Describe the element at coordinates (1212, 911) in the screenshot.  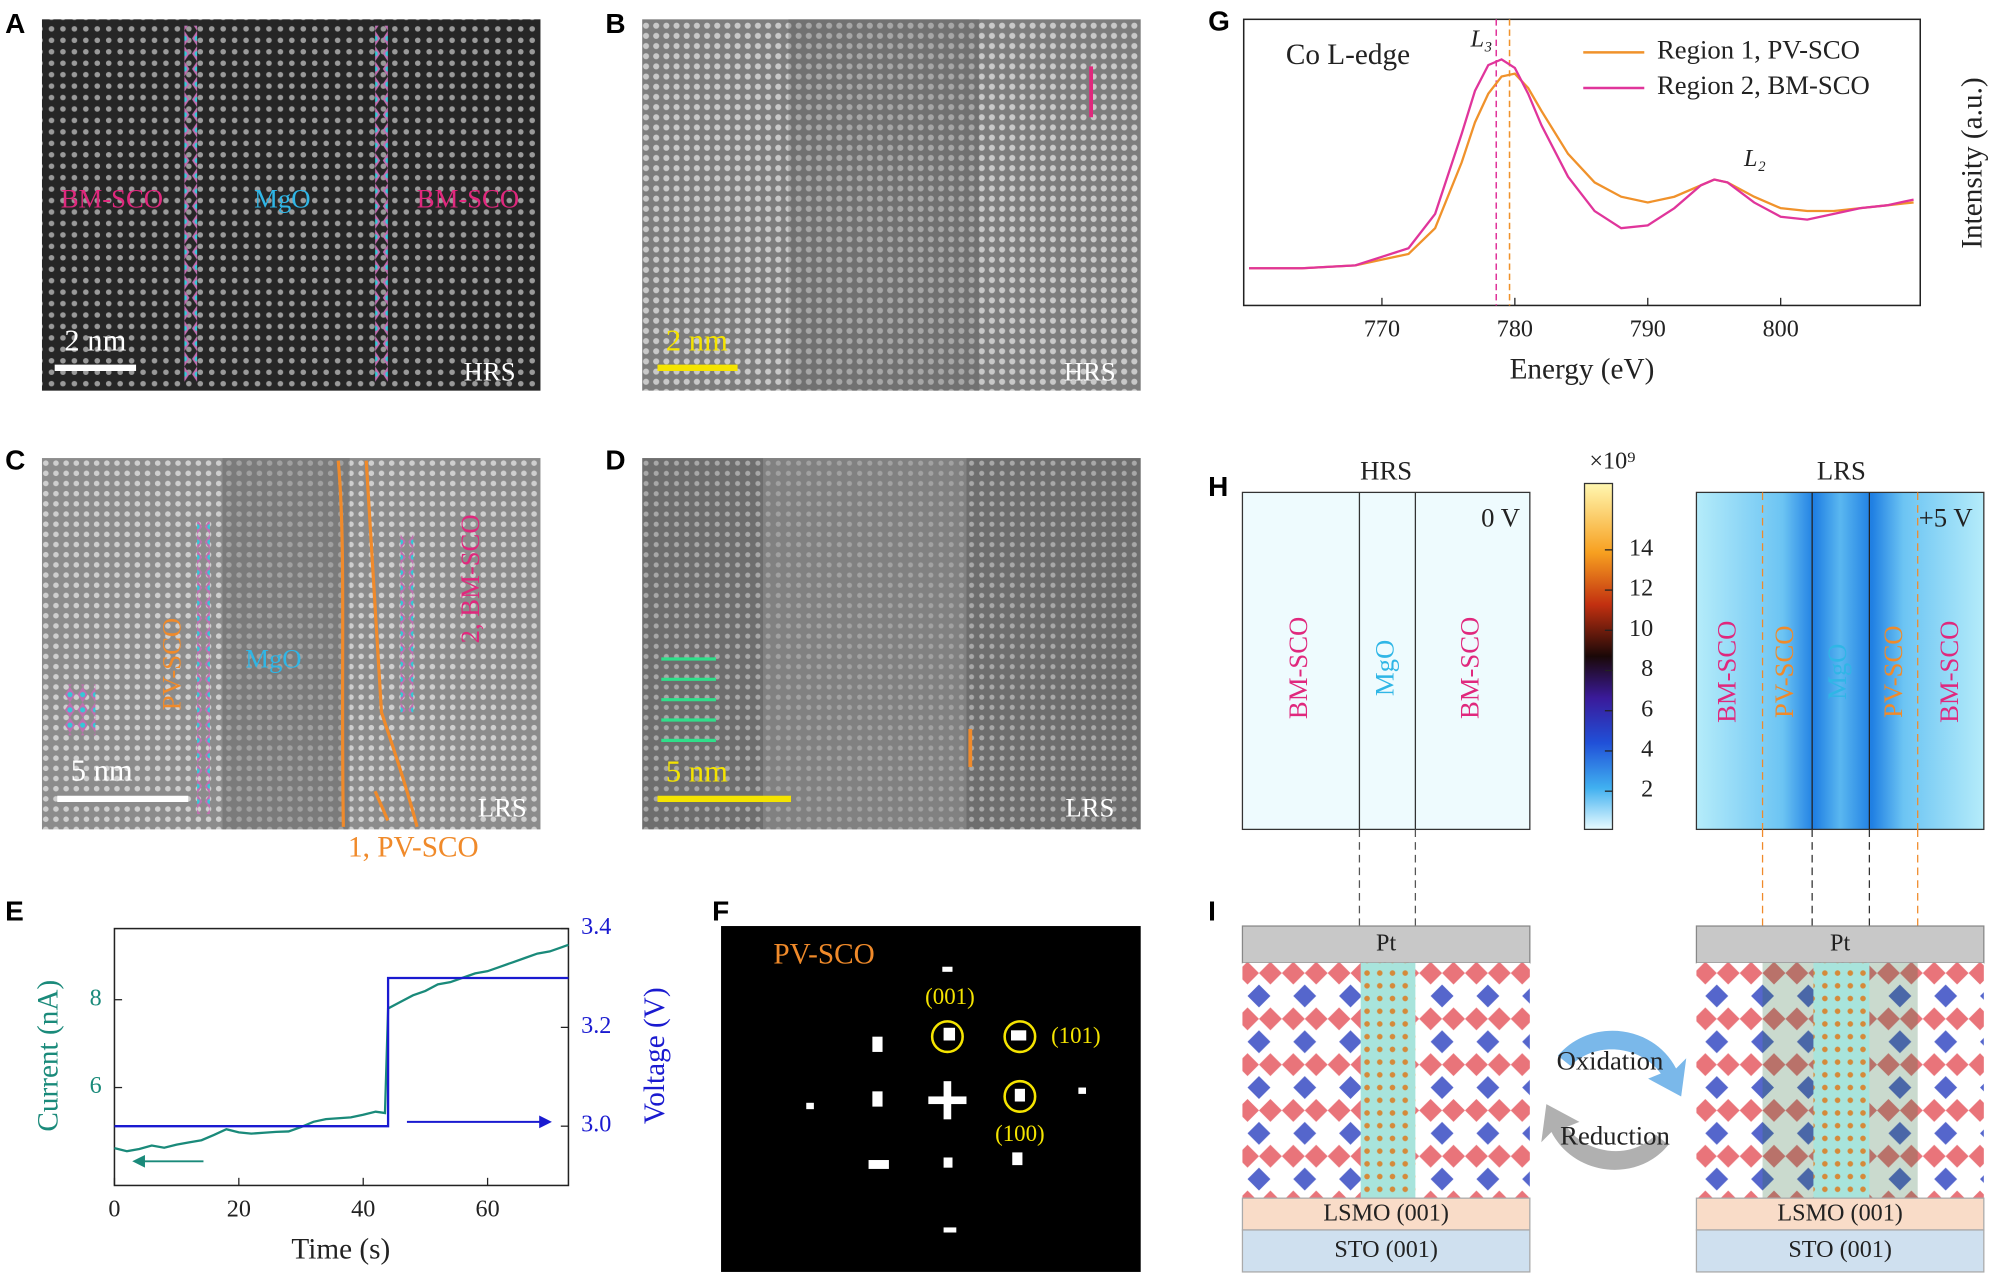
I see `panel-letter: I` at that location.